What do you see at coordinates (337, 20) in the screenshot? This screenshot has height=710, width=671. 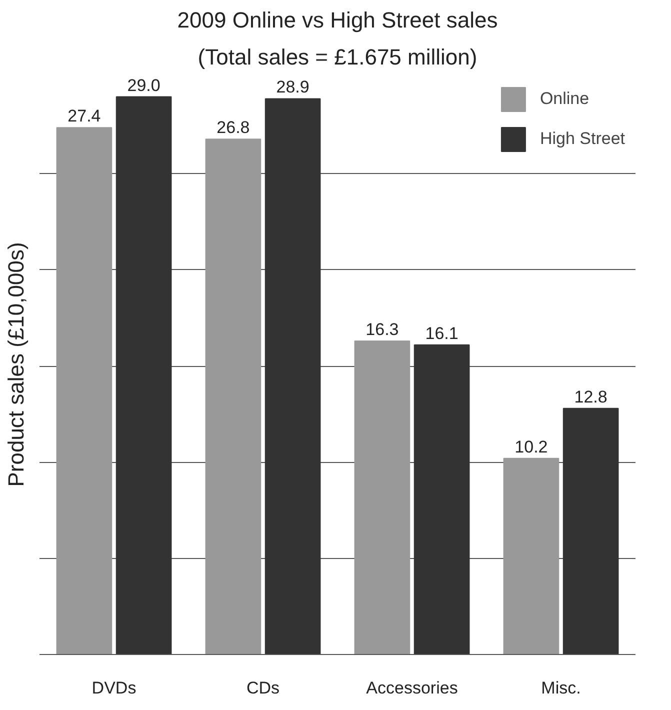 I see `chart-title: 2009 Online vs High Street sales` at bounding box center [337, 20].